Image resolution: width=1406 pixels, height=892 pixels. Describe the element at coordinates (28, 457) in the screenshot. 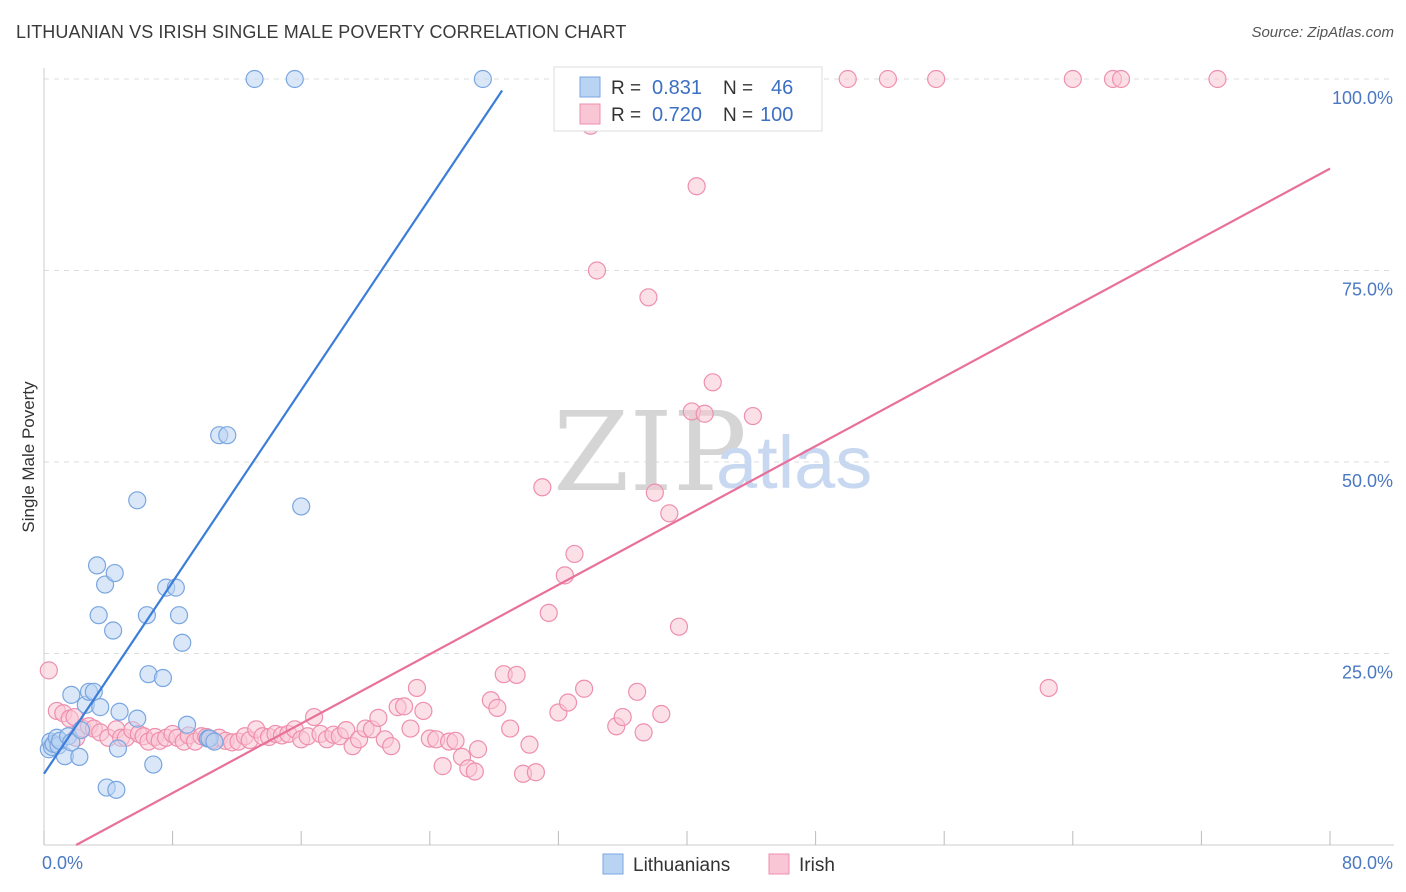

I see `y-axis-title: Single Male Poverty` at that location.